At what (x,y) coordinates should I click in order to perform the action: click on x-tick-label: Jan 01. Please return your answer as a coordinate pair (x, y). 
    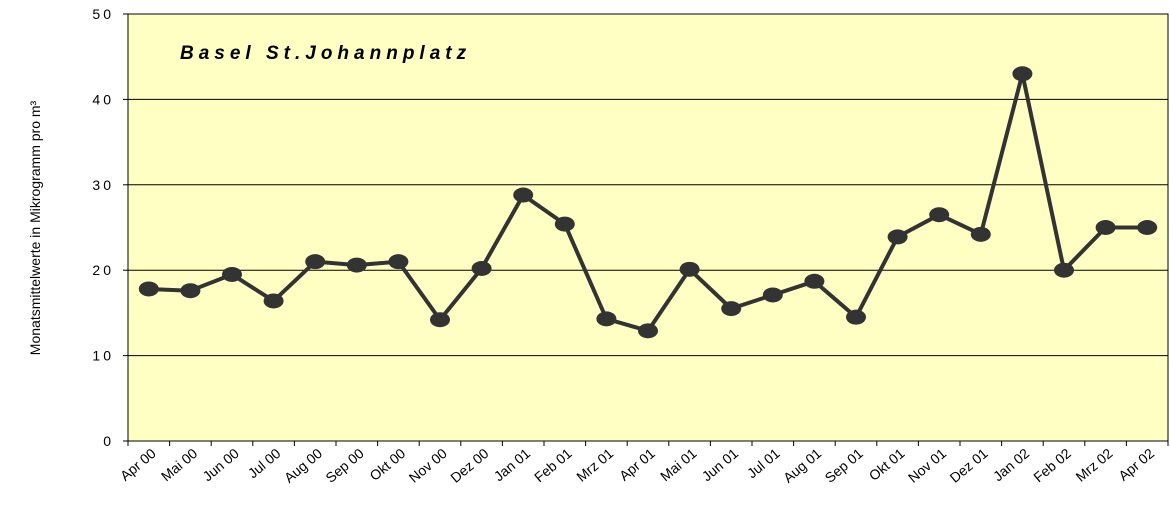
    Looking at the image, I should click on (512, 464).